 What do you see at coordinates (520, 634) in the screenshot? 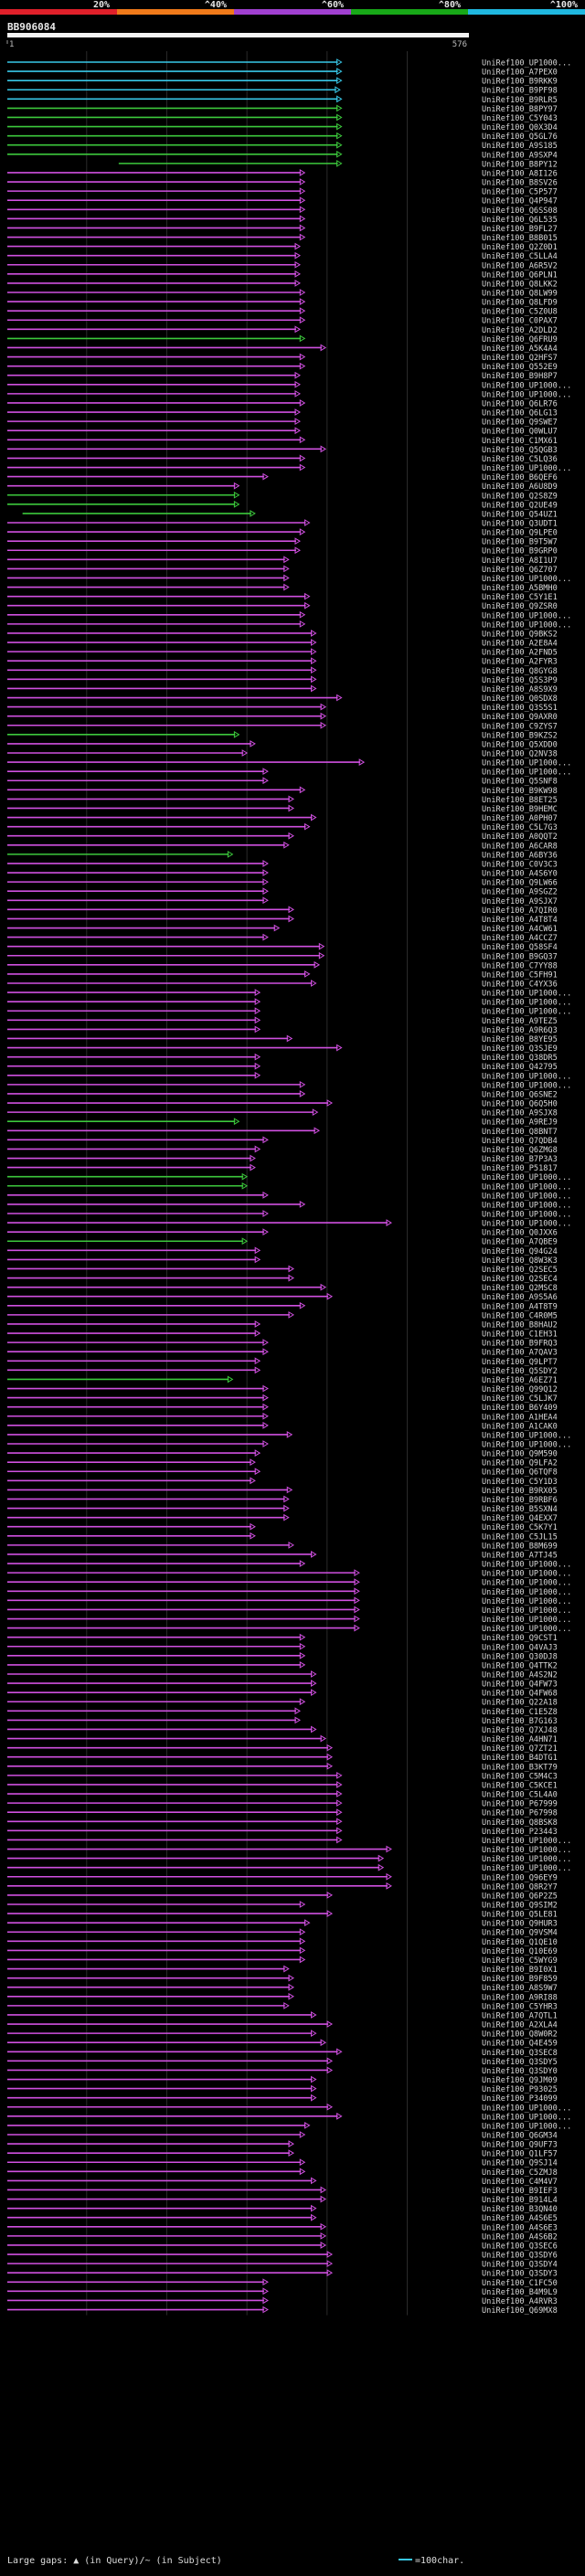
I see `hit-label: UniRef100_Q9BKS2` at bounding box center [520, 634].